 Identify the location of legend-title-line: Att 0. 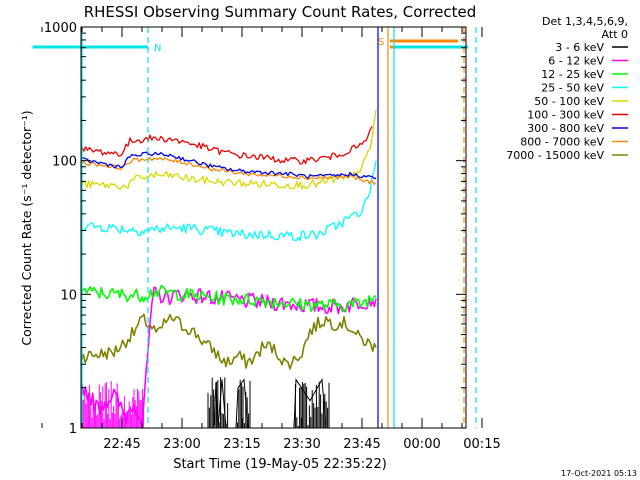
(615, 34).